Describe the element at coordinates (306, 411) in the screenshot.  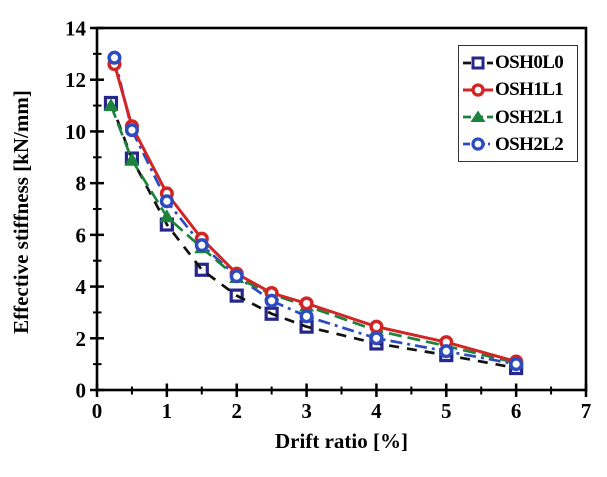
I see `x-tick-label: 3` at that location.